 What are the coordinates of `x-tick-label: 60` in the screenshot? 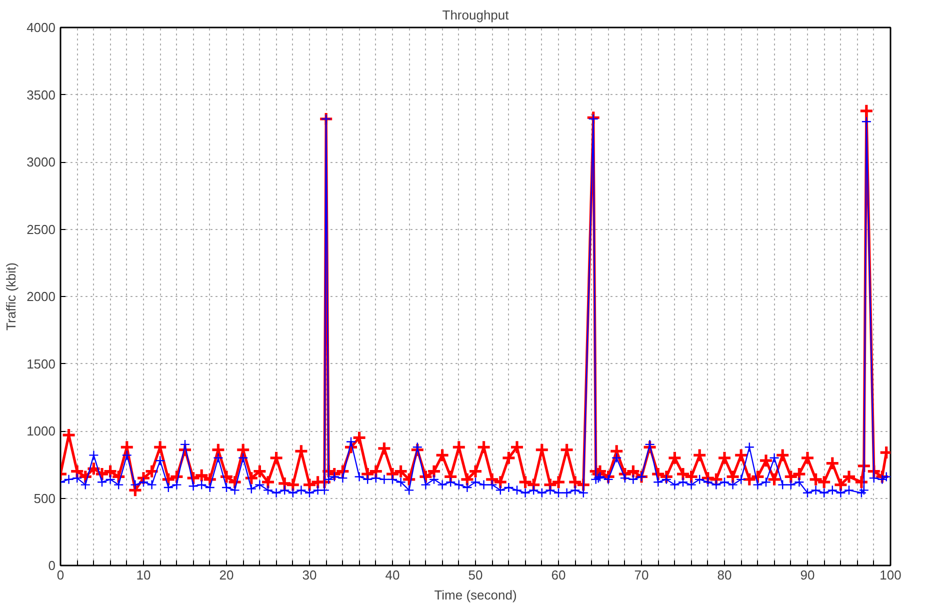 It's located at (558, 575).